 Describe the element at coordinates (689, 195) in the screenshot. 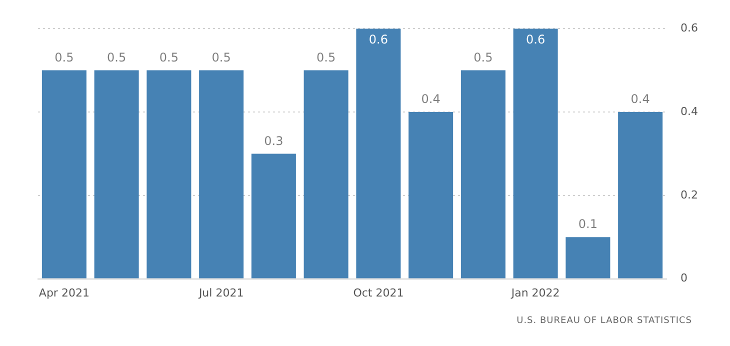

I see `y-tick-label: 0.2` at that location.